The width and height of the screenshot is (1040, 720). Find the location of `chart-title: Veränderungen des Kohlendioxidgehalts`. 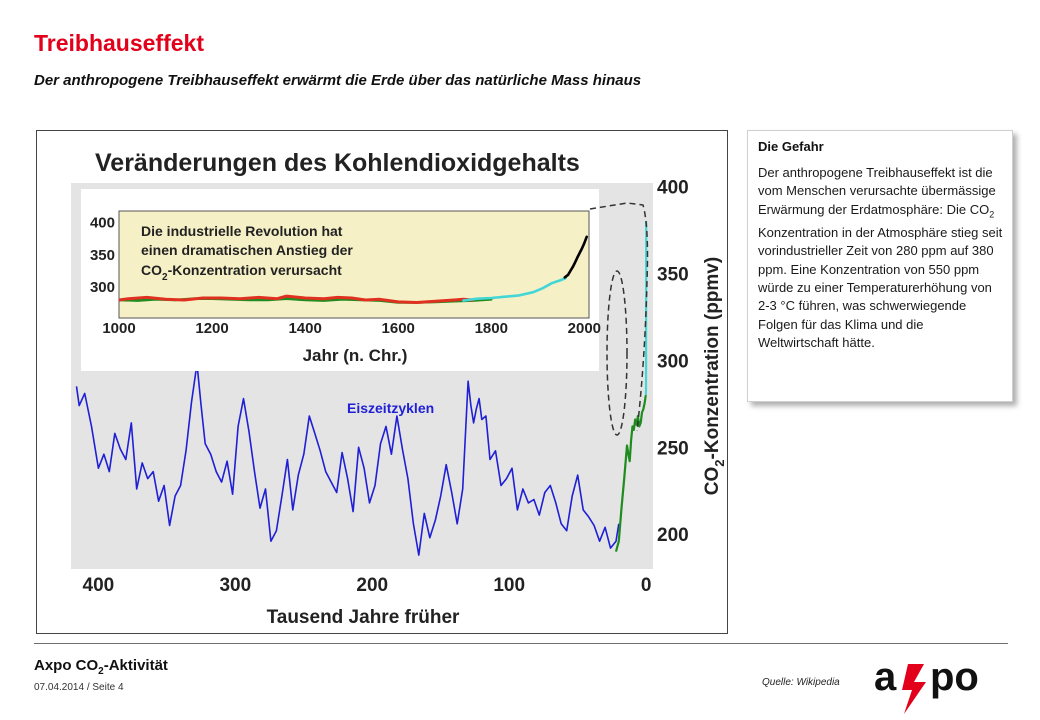

chart-title: Veränderungen des Kohlendioxidgehalts is located at coordinates (337, 163).